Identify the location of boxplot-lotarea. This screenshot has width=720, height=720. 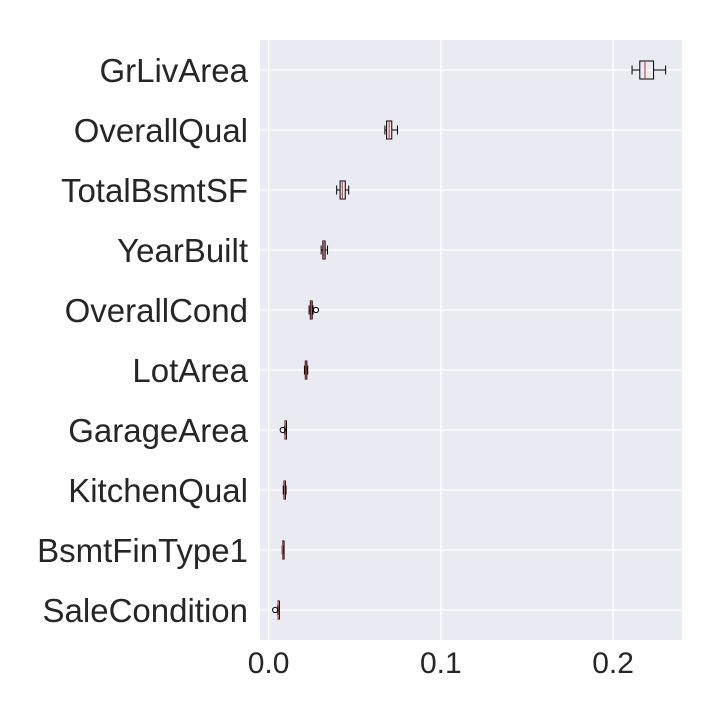
(306, 370).